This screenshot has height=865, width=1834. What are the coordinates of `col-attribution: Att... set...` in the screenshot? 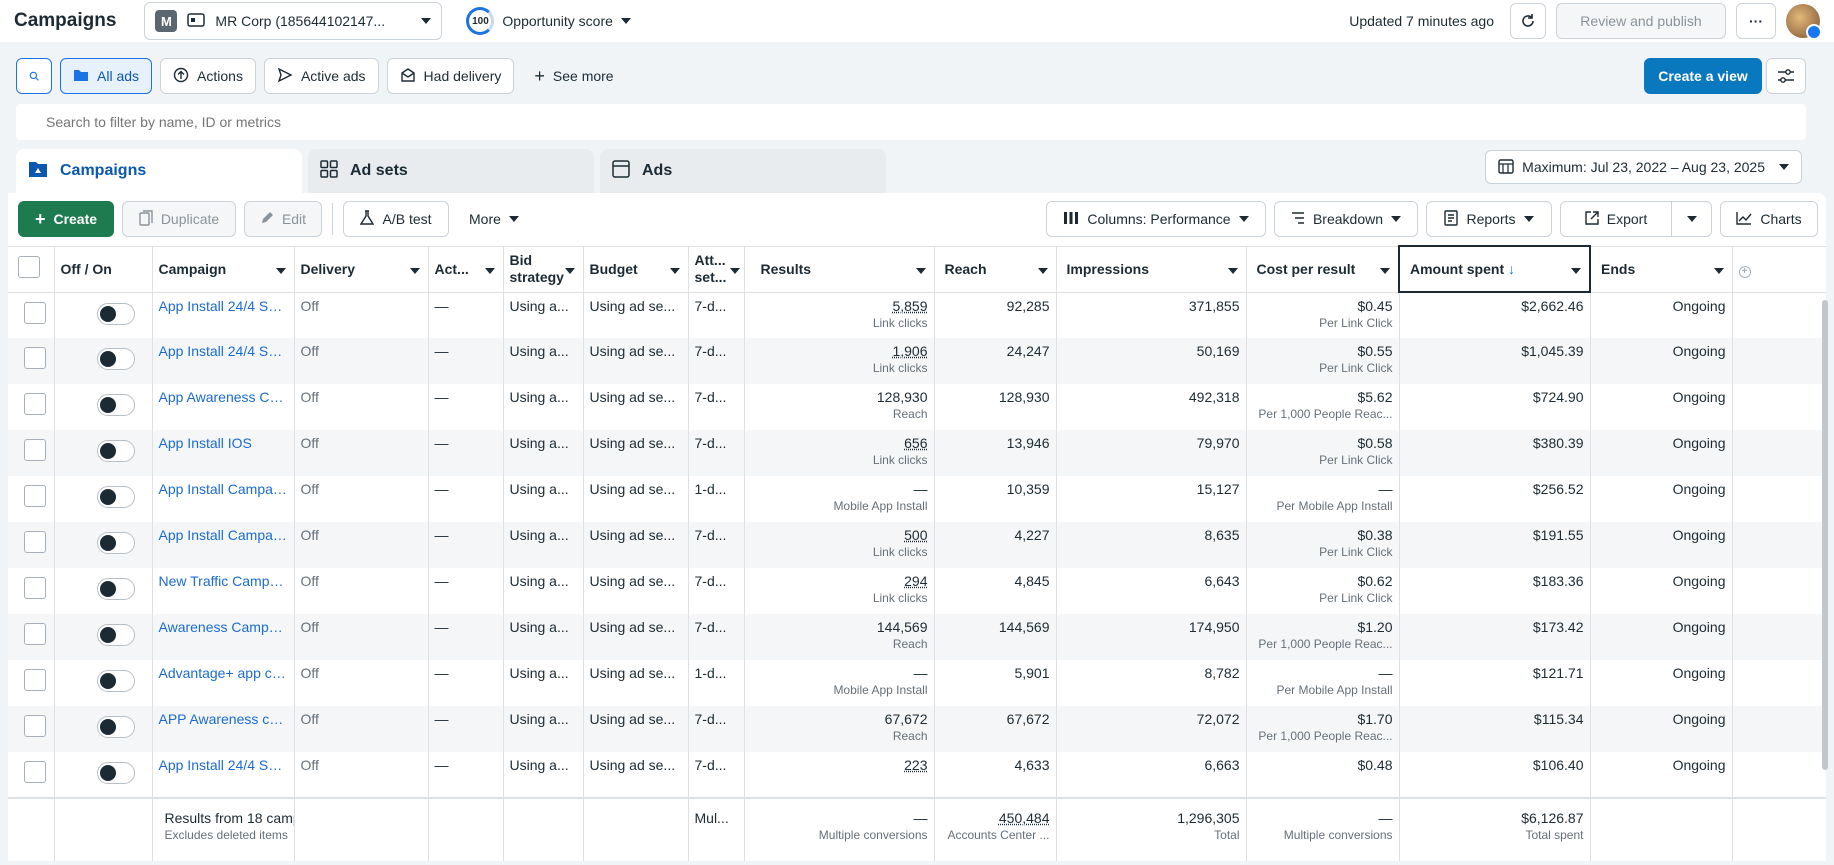 It's located at (716, 269).